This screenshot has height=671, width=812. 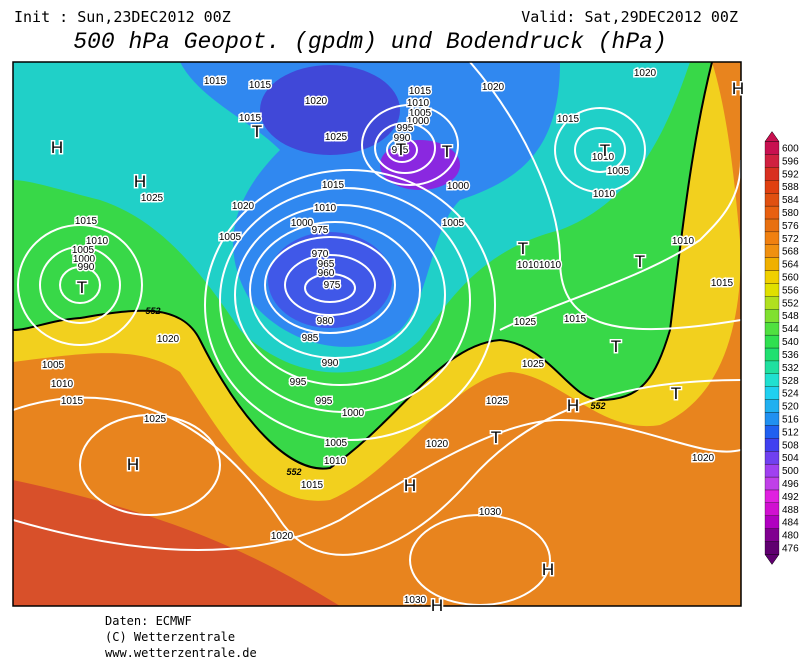 What do you see at coordinates (790, 239) in the screenshot?
I see `colorbar-label: 572` at bounding box center [790, 239].